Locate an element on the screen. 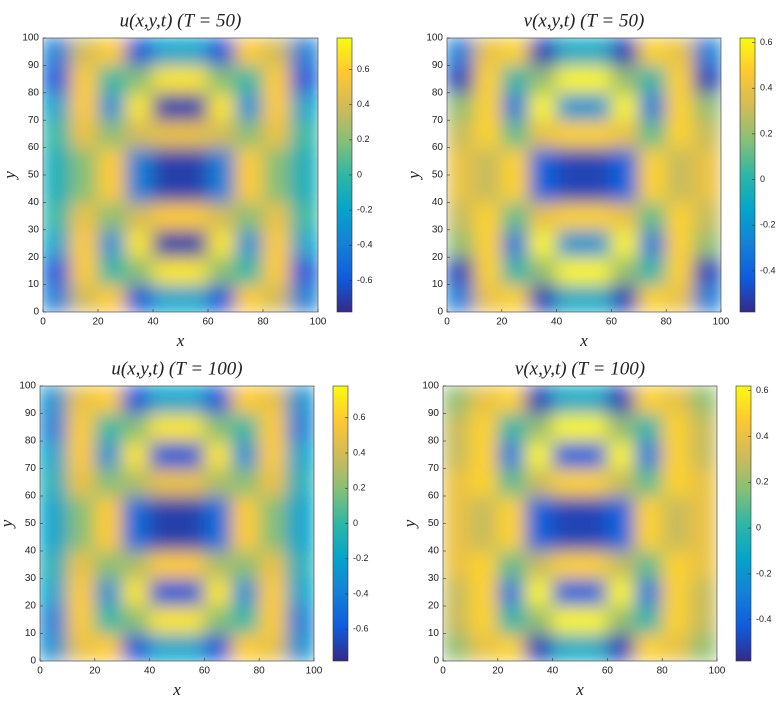  chart-title: u(x,y,t) (T = 100) is located at coordinates (176, 368).